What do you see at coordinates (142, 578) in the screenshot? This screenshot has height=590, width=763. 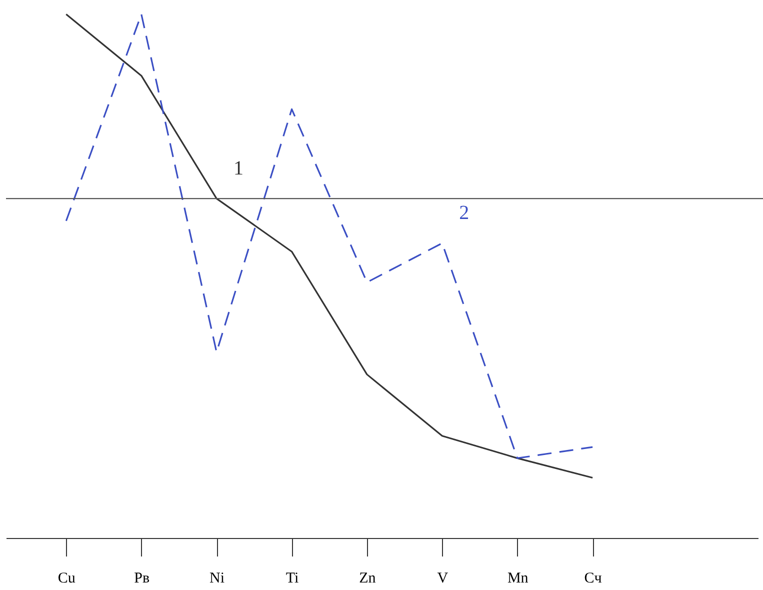 I see `x-tick-label: Pв` at bounding box center [142, 578].